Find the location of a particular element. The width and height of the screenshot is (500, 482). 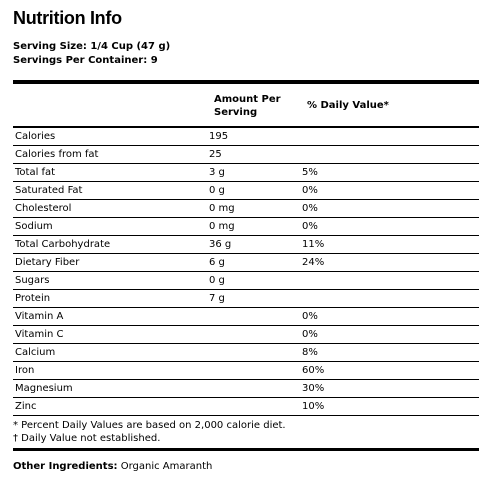

nutrient-daily-value: 8% is located at coordinates (310, 352).